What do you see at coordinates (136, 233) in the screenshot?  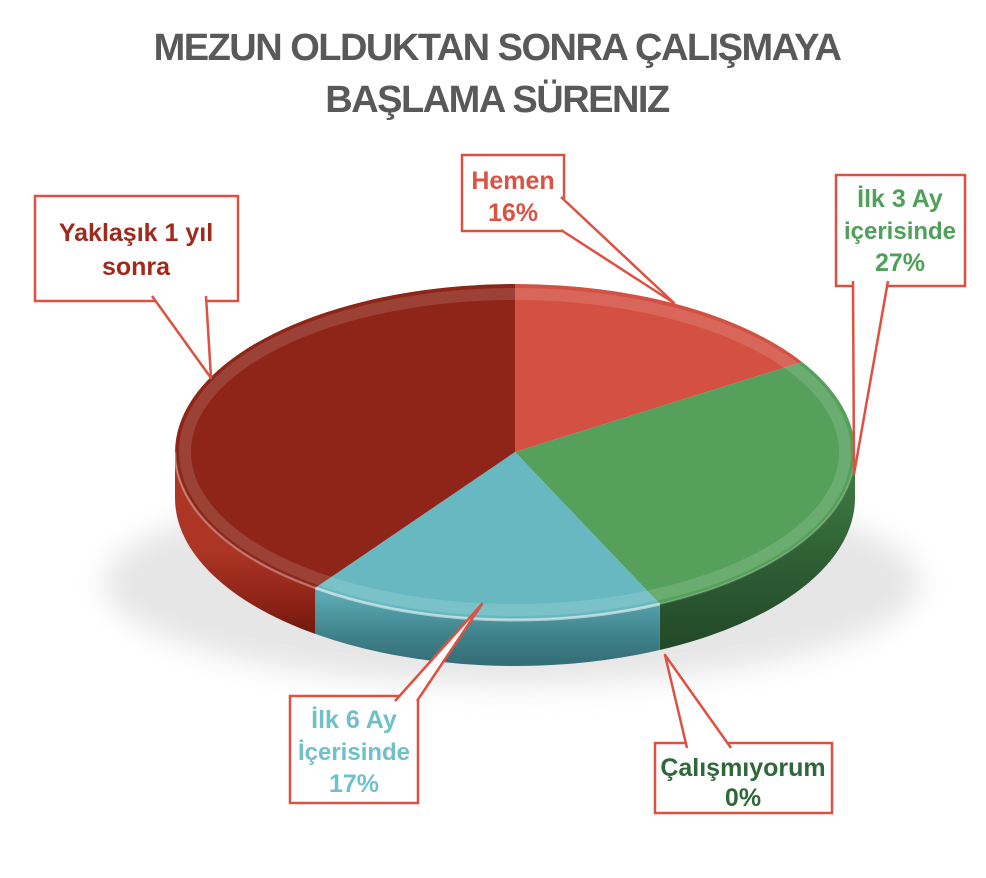 I see `callout-yaklasik-label-line-1: Yaklaşık 1 yıl` at bounding box center [136, 233].